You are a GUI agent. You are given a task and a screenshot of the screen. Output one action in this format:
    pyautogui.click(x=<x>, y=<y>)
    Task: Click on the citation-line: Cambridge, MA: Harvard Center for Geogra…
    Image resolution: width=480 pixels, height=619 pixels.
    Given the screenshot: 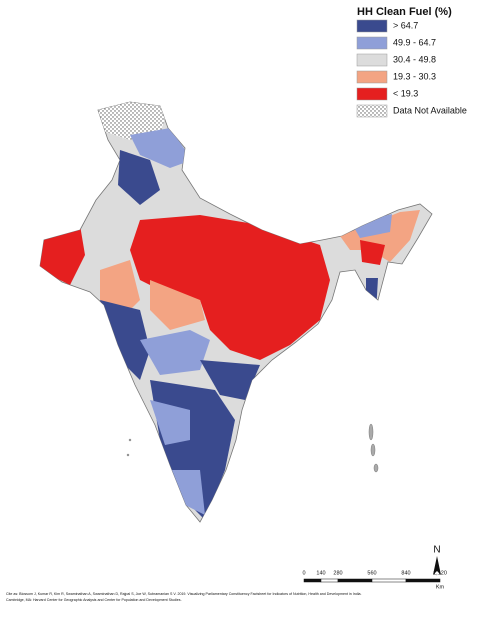 What is the action you would take?
    pyautogui.click(x=94, y=600)
    